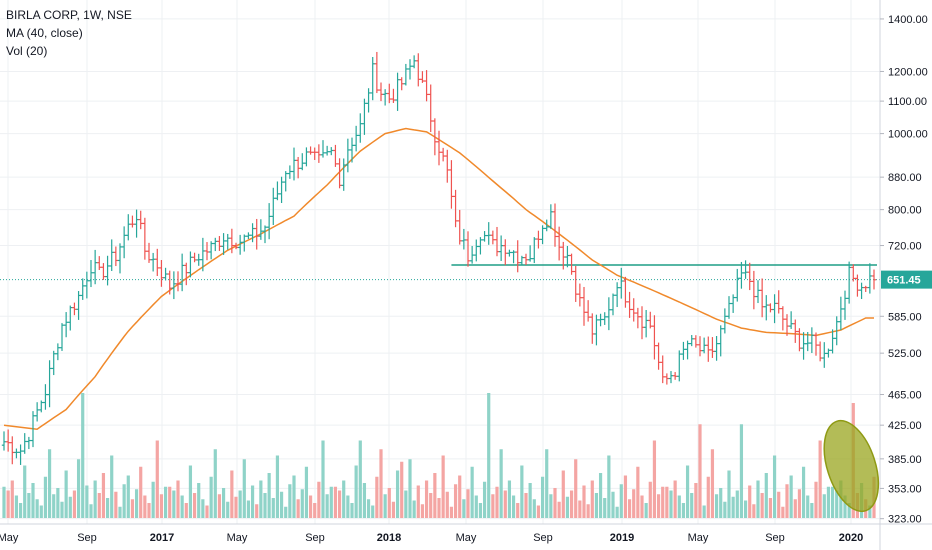 The width and height of the screenshot is (932, 550). I want to click on last-price-badge, so click(906, 279).